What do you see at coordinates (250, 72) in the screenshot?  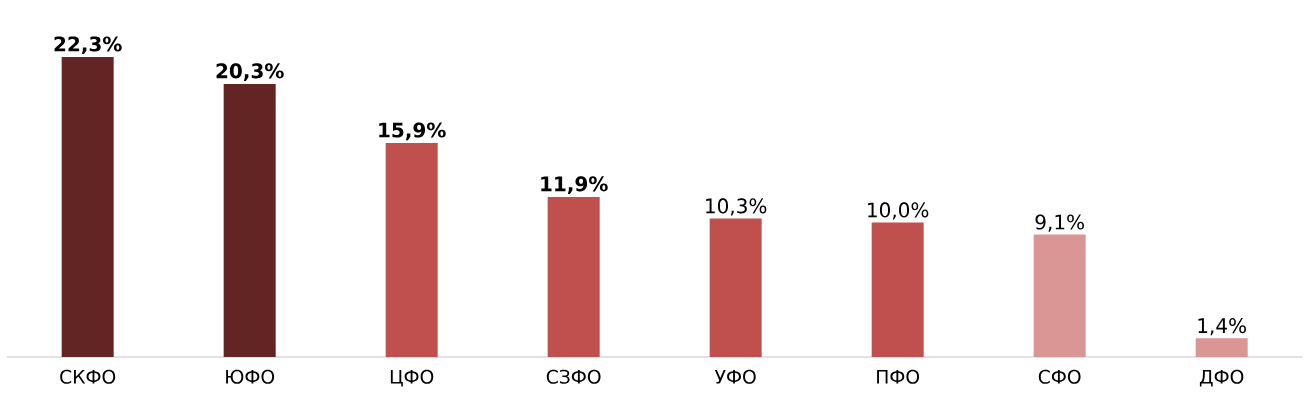 I see `data-label: 20,3%` at bounding box center [250, 72].